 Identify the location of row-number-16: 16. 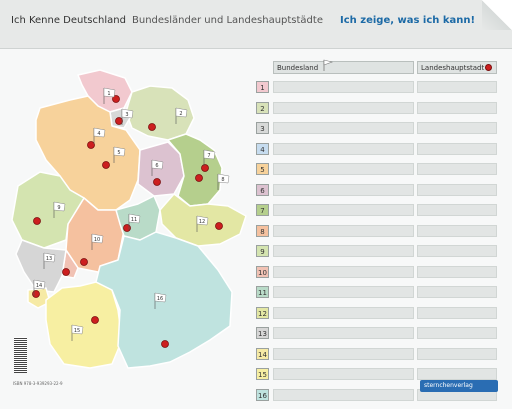
(262, 395).